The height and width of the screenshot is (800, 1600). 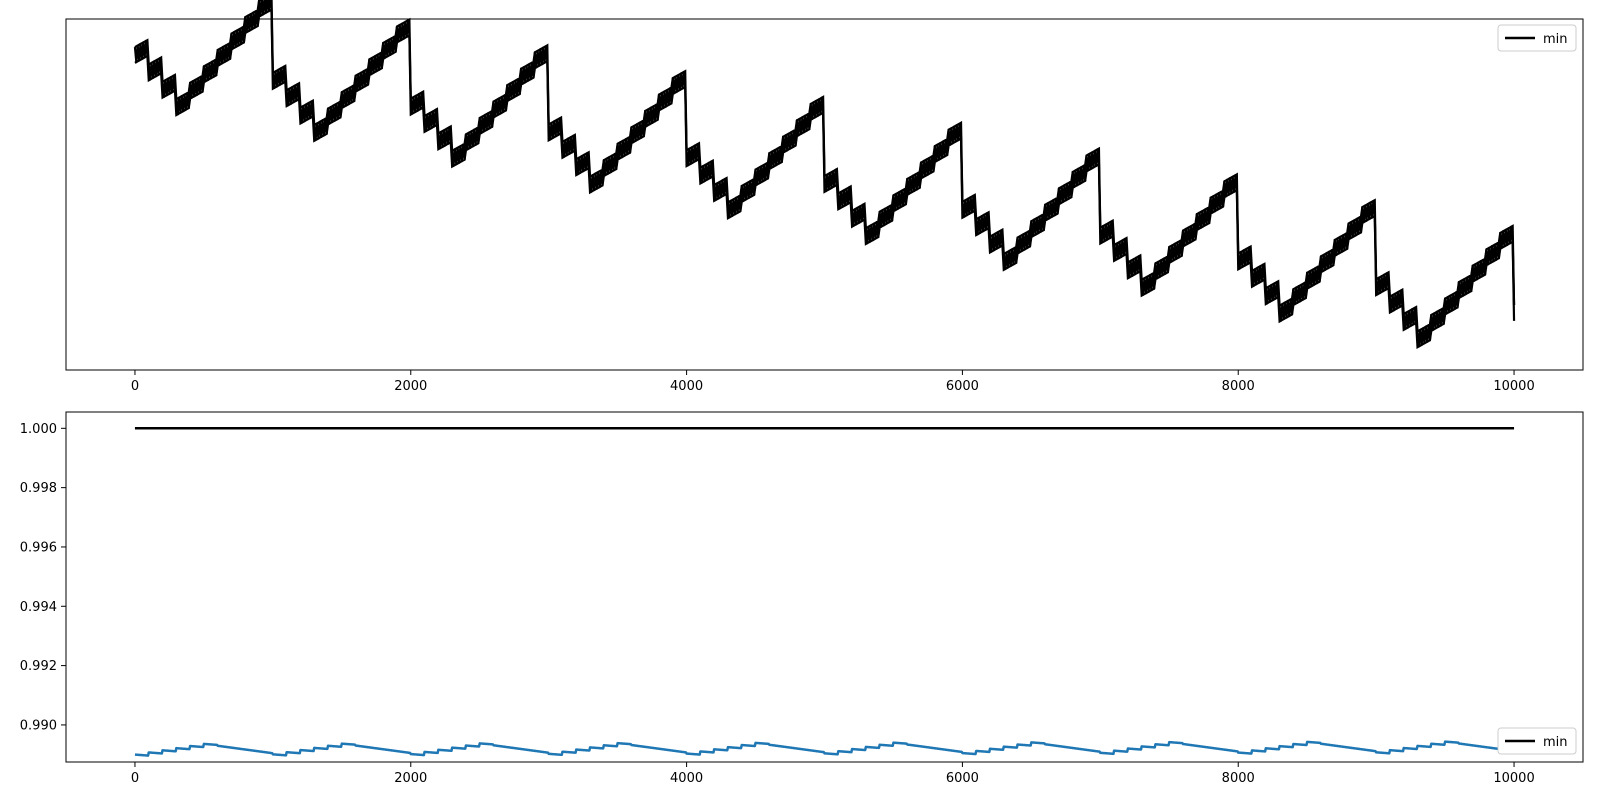 What do you see at coordinates (43, 577) in the screenshot?
I see `y-axis-bottom: 0.990 0.992 0.994 0.996 0.998 1.000` at bounding box center [43, 577].